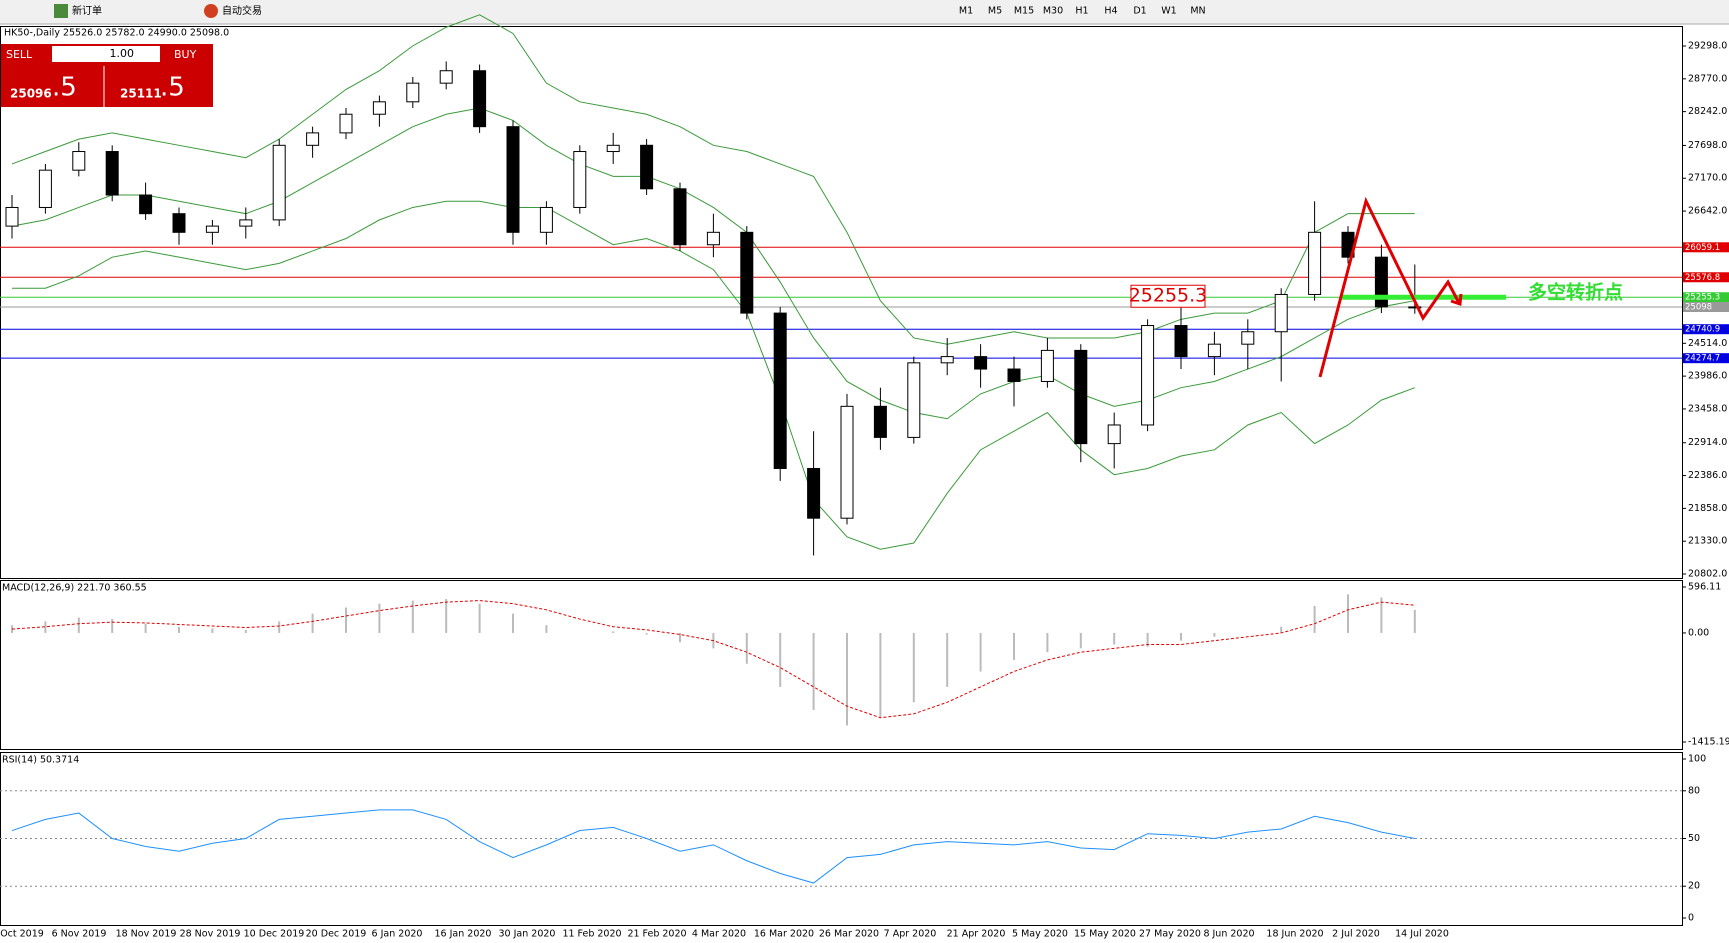  What do you see at coordinates (1390, 287) in the screenshot?
I see `trend-arrow` at bounding box center [1390, 287].